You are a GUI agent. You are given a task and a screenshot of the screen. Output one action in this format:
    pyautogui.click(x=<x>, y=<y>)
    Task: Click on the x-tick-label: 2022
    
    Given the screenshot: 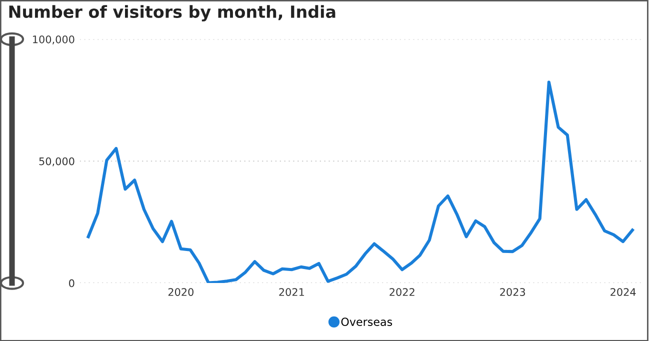 What is the action you would take?
    pyautogui.click(x=402, y=292)
    